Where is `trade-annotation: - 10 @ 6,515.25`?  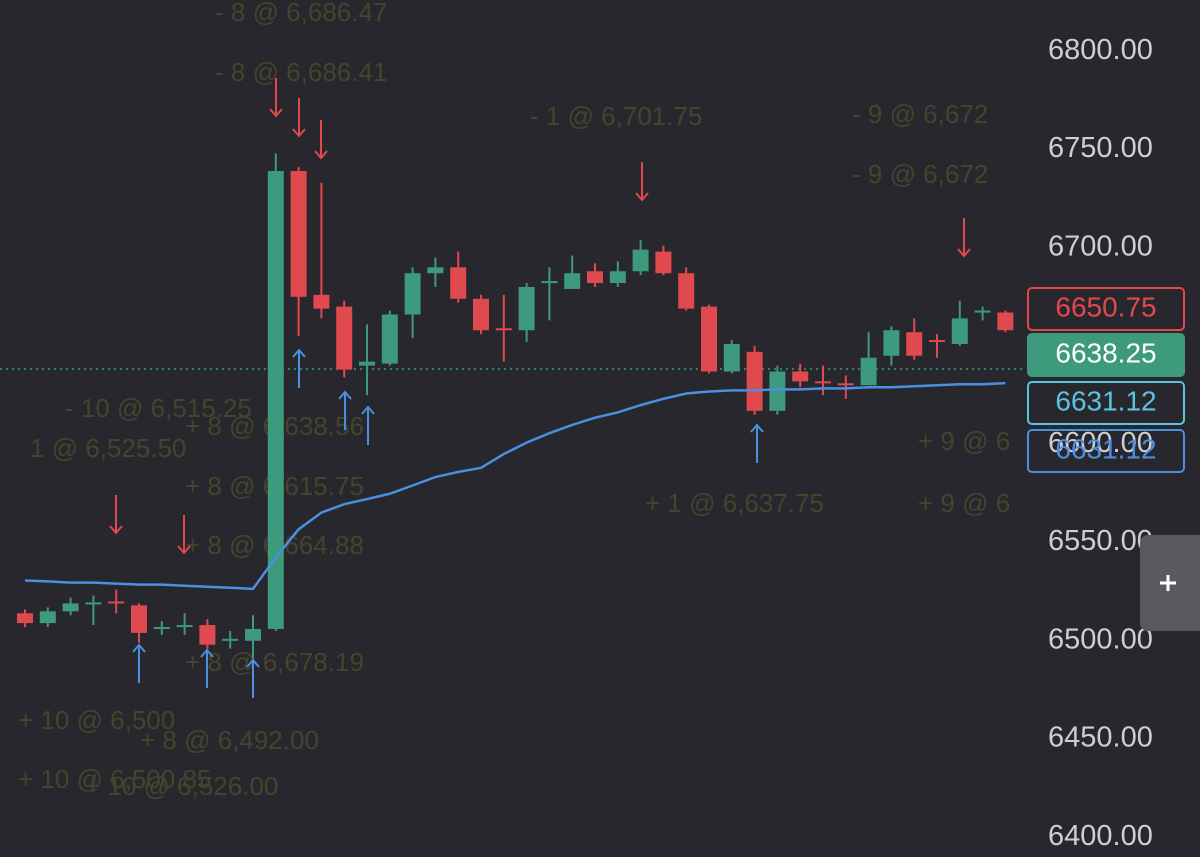
trade-annotation: - 10 @ 6,515.25 is located at coordinates (158, 408).